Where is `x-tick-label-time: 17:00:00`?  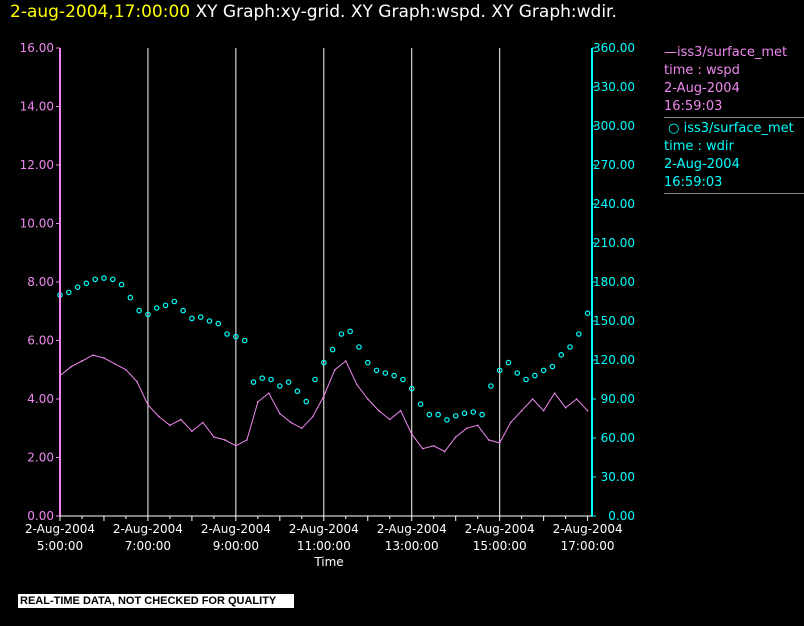
x-tick-label-time: 17:00:00 is located at coordinates (588, 546).